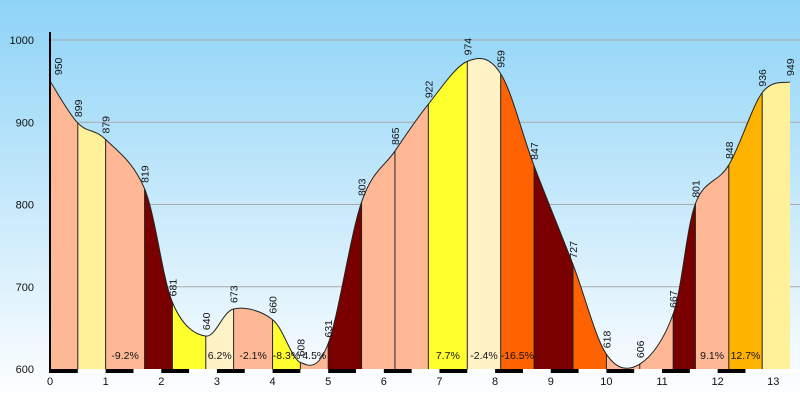 The height and width of the screenshot is (400, 800). What do you see at coordinates (328, 382) in the screenshot?
I see `x-tick-label: 5` at bounding box center [328, 382].